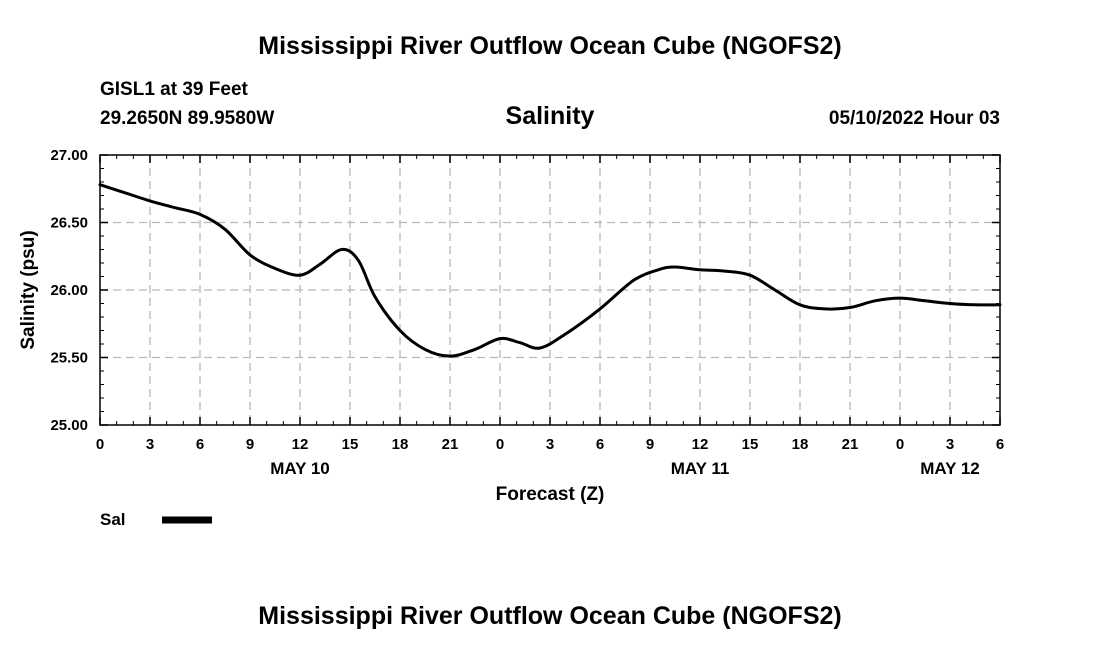  What do you see at coordinates (69, 425) in the screenshot?
I see `y-tick-label: 25.00` at bounding box center [69, 425].